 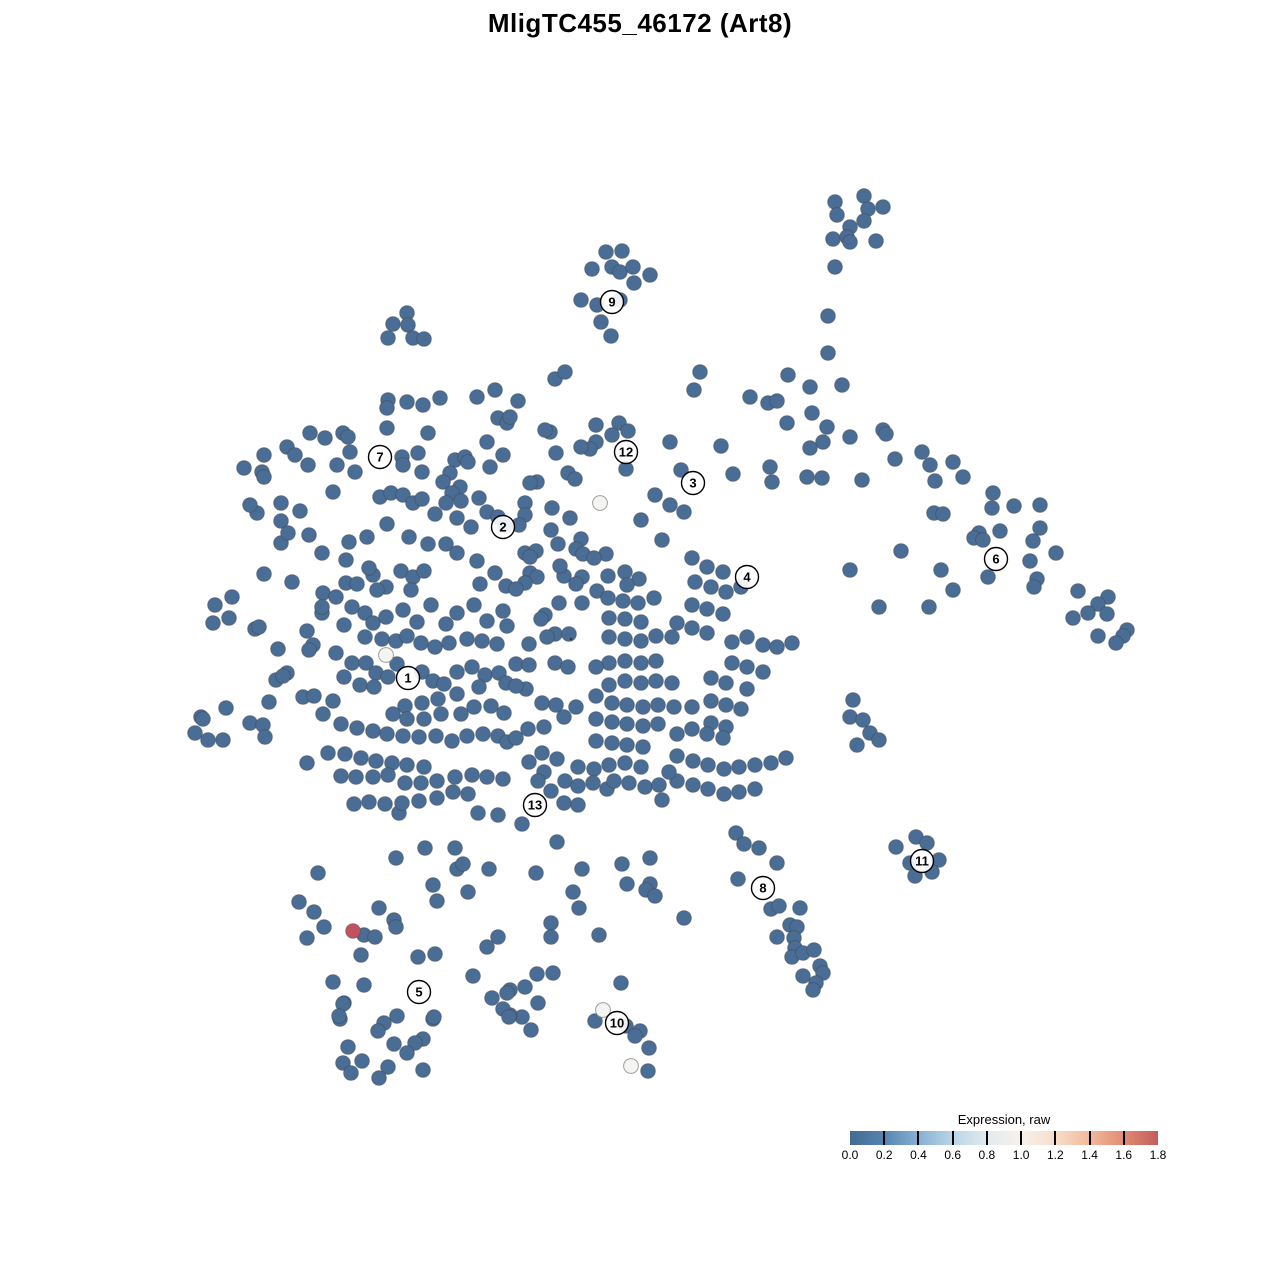 What do you see at coordinates (603, 1010) in the screenshot?
I see `data-point-near-one` at bounding box center [603, 1010].